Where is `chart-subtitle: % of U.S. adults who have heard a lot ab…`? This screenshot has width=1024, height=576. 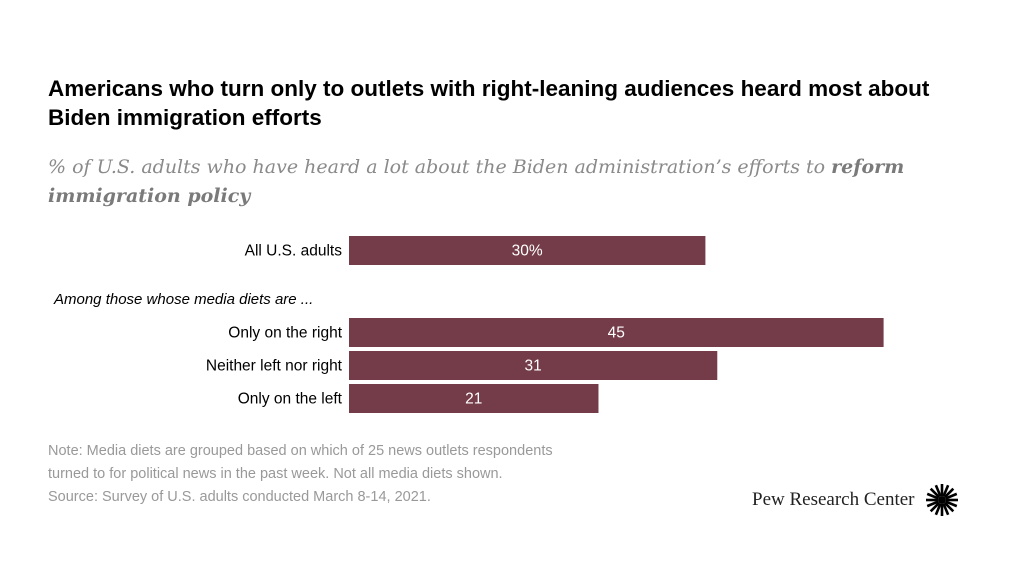
chart-subtitle: % of U.S. adults who have heard a lot ab… is located at coordinates (518, 182).